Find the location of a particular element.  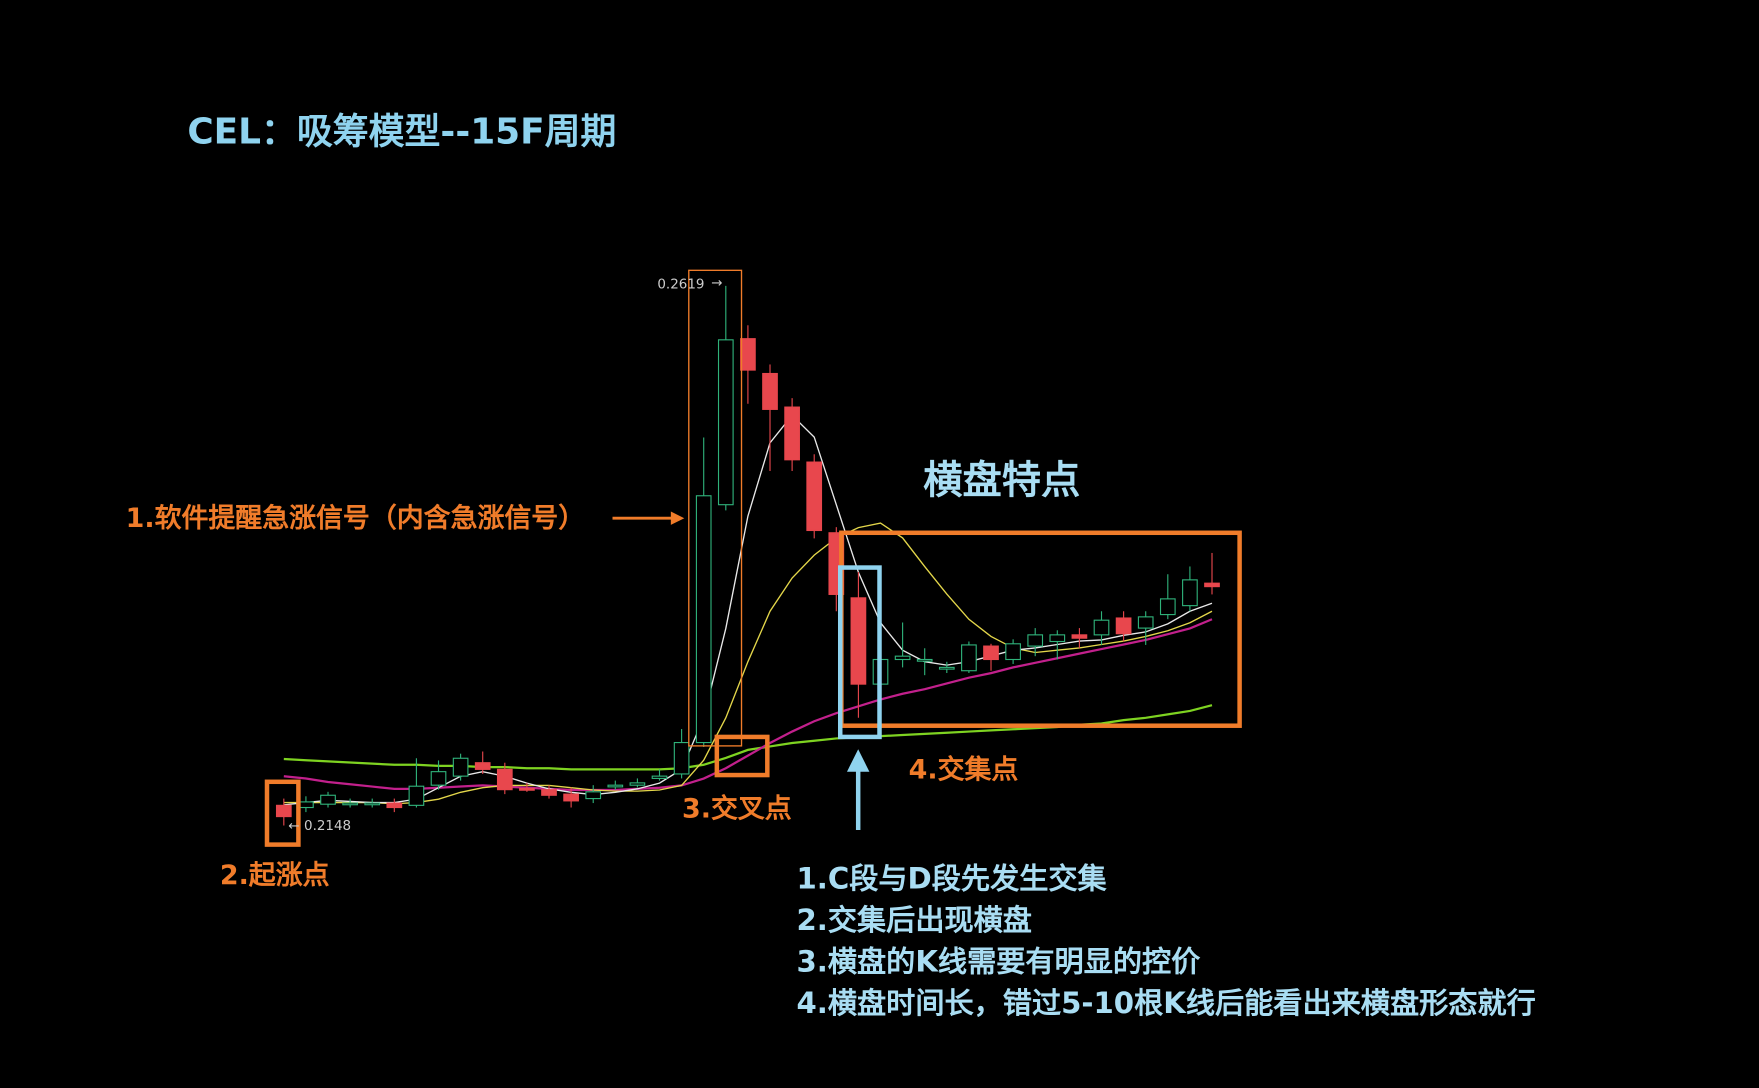

chart-title: CEL：吸筹模型--15F周期 is located at coordinates (401, 132).